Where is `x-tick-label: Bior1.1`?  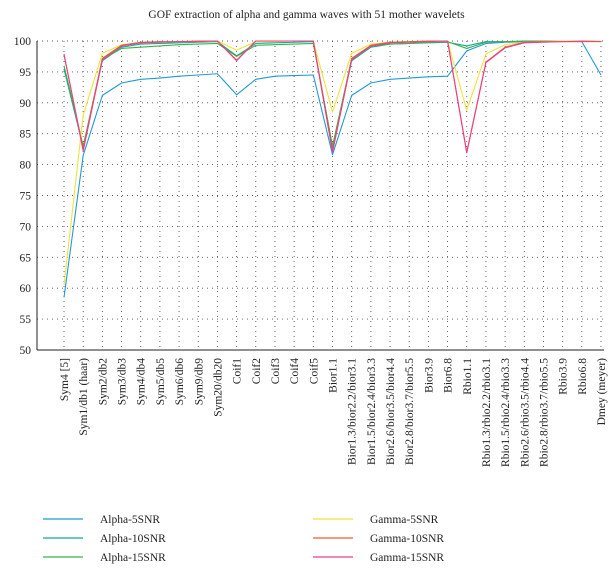 x-tick-label: Bior1.1 is located at coordinates (334, 375).